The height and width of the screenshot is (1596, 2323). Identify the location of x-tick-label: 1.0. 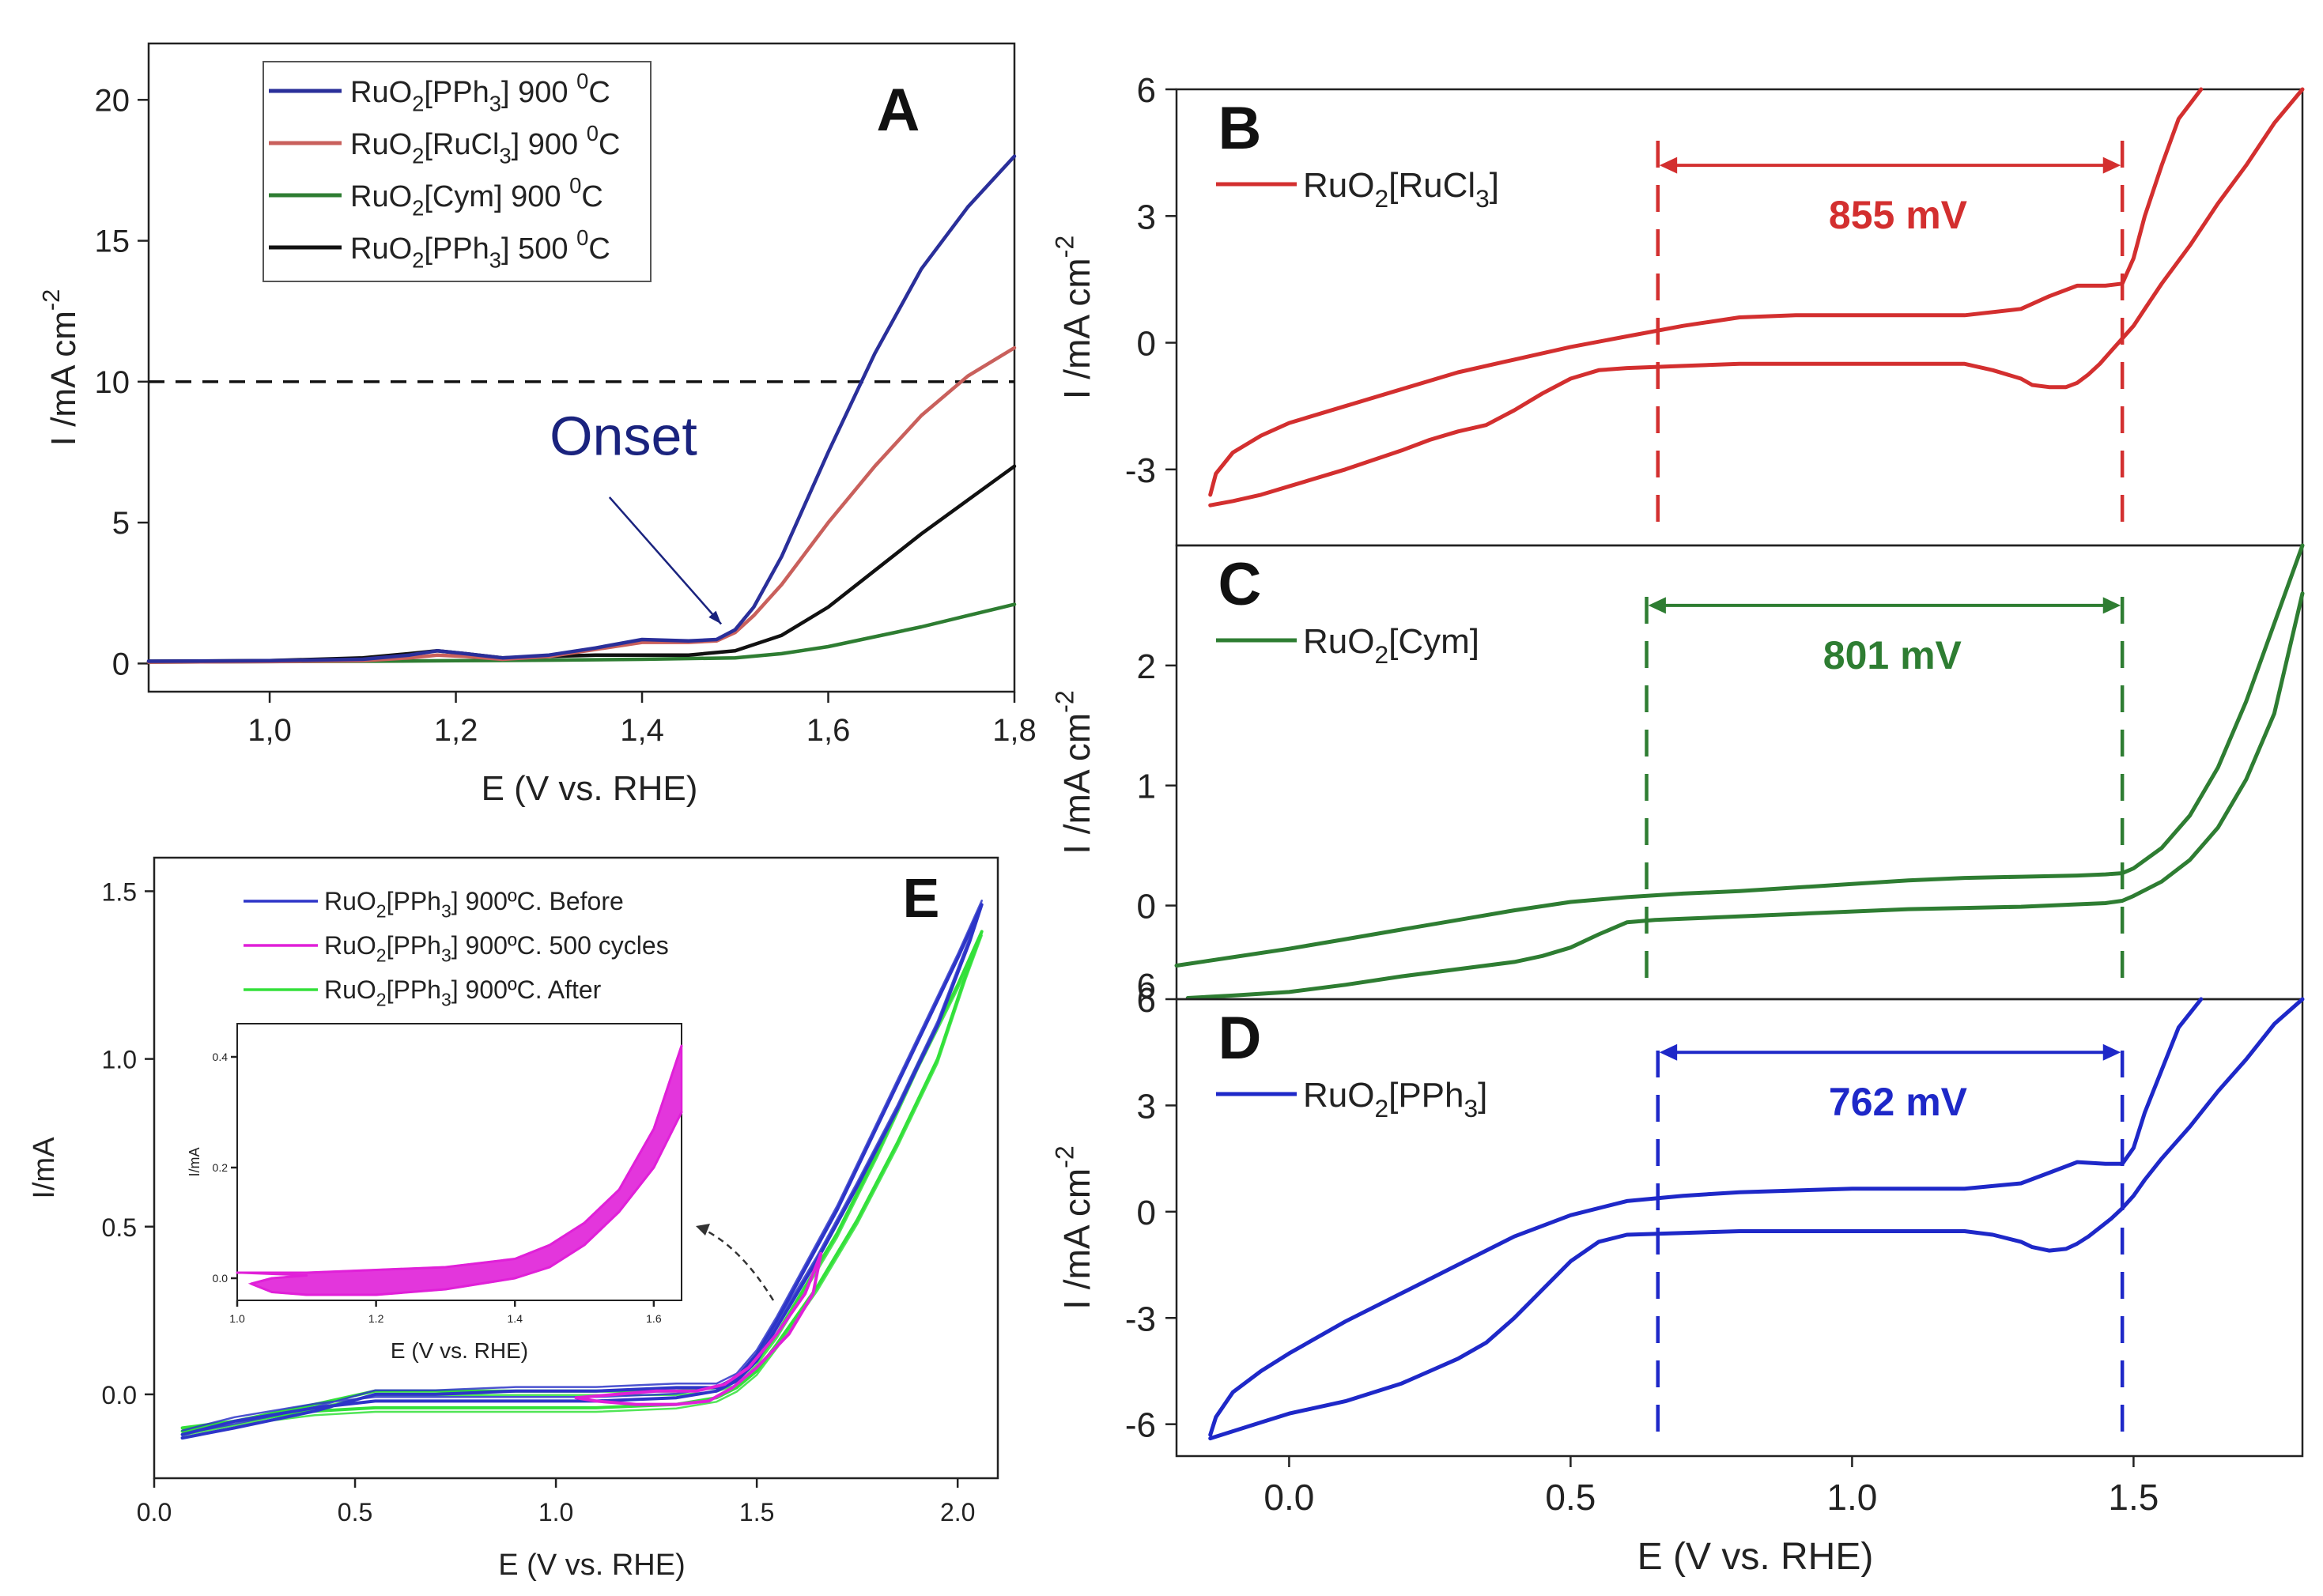
(555, 1512).